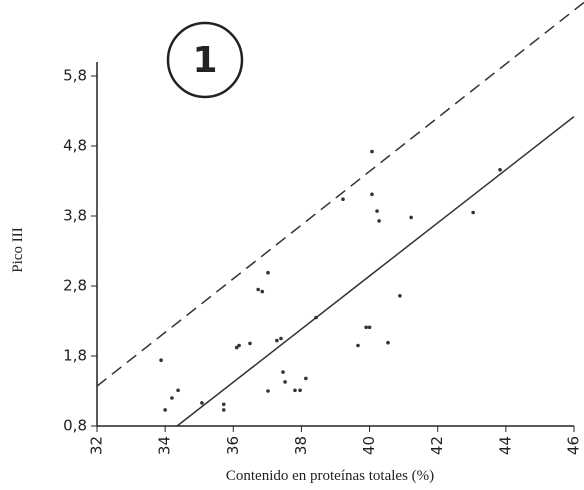  I want to click on y-tick-label: 5,8, so click(75, 76).